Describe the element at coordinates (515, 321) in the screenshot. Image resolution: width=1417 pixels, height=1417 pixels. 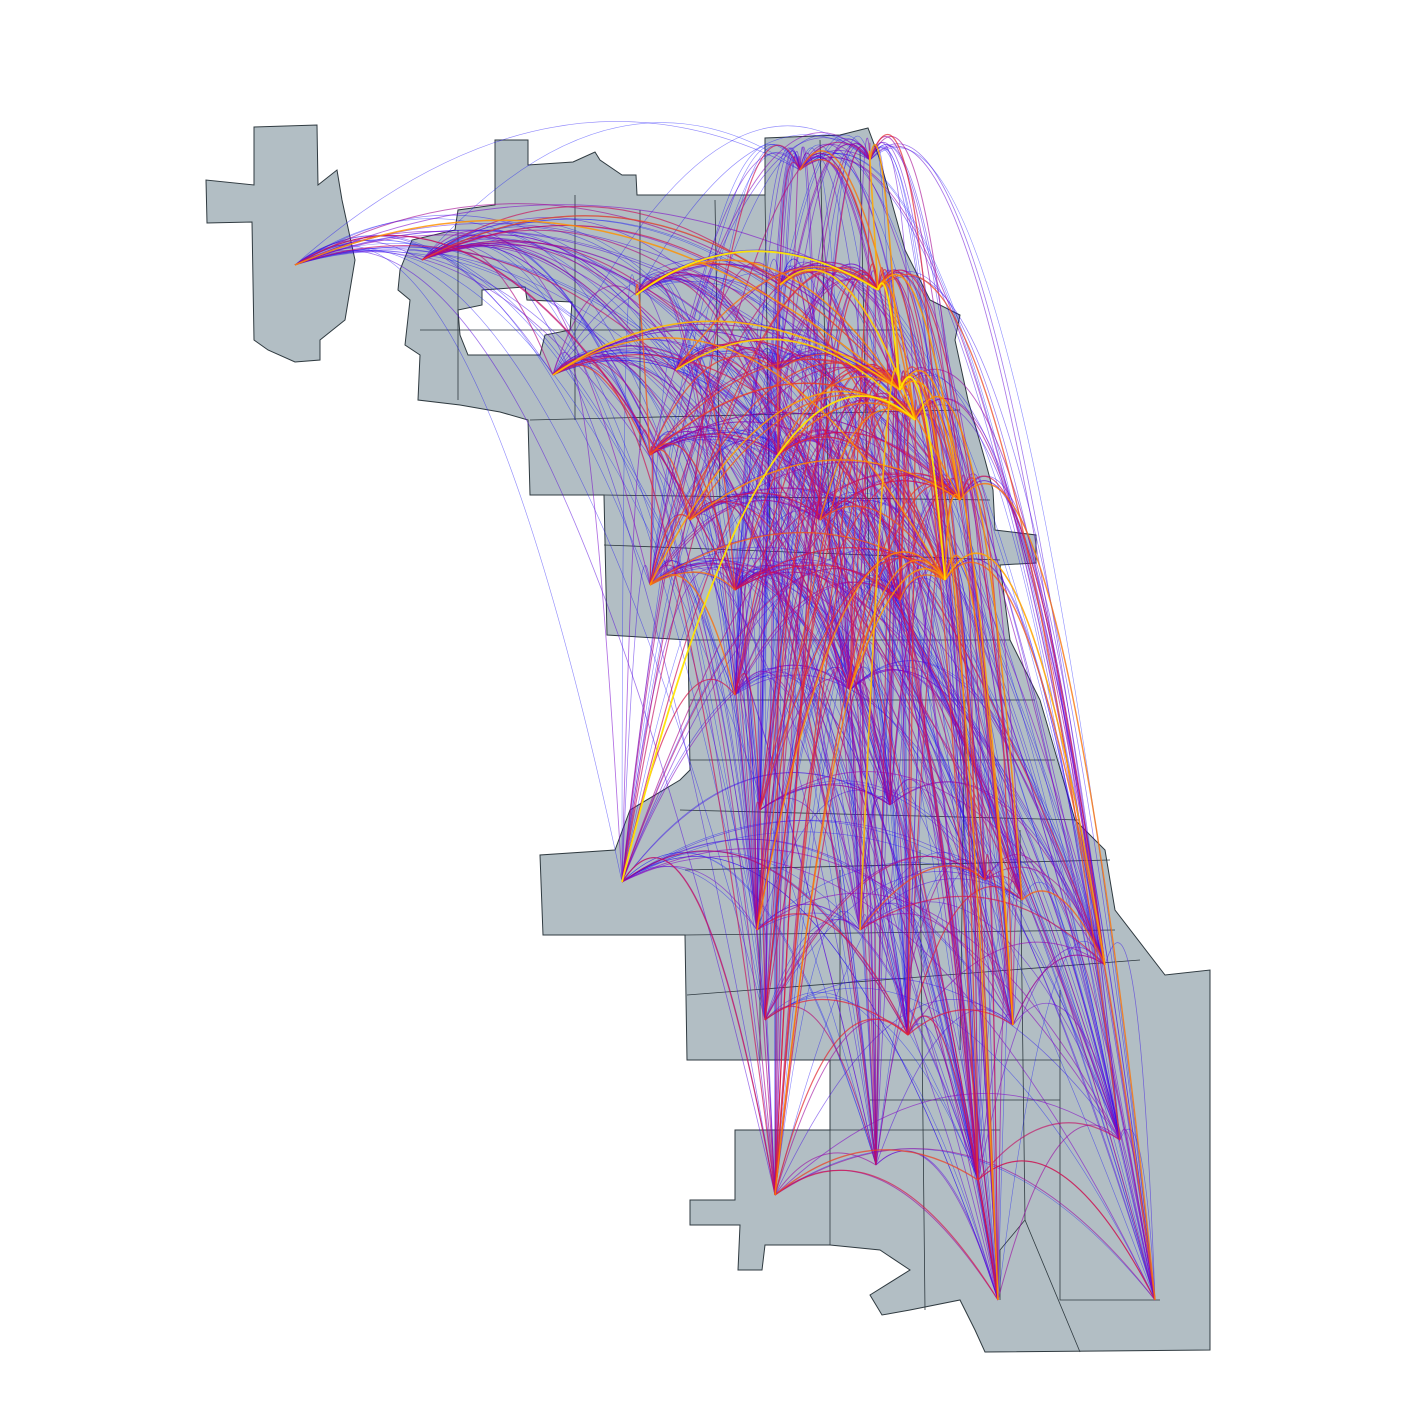
I see `excluded-area` at that location.